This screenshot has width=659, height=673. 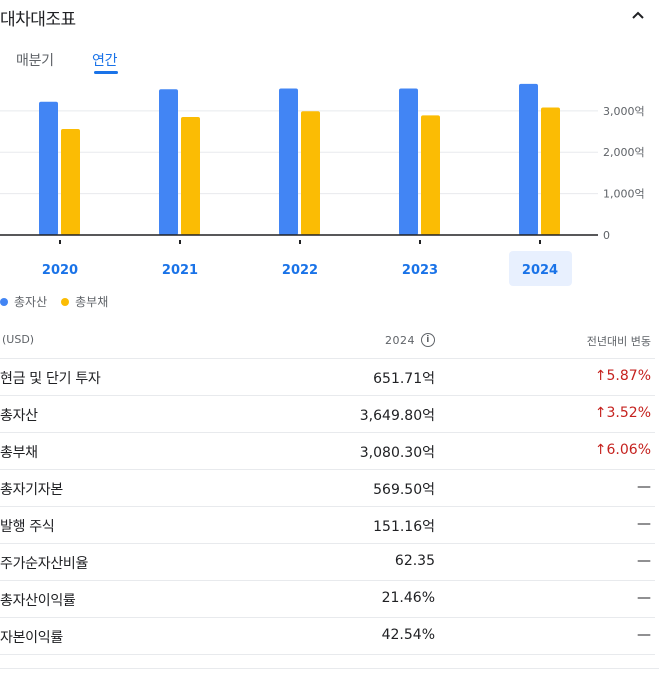 What do you see at coordinates (624, 194) in the screenshot?
I see `y-tick-label: 1,000억` at bounding box center [624, 194].